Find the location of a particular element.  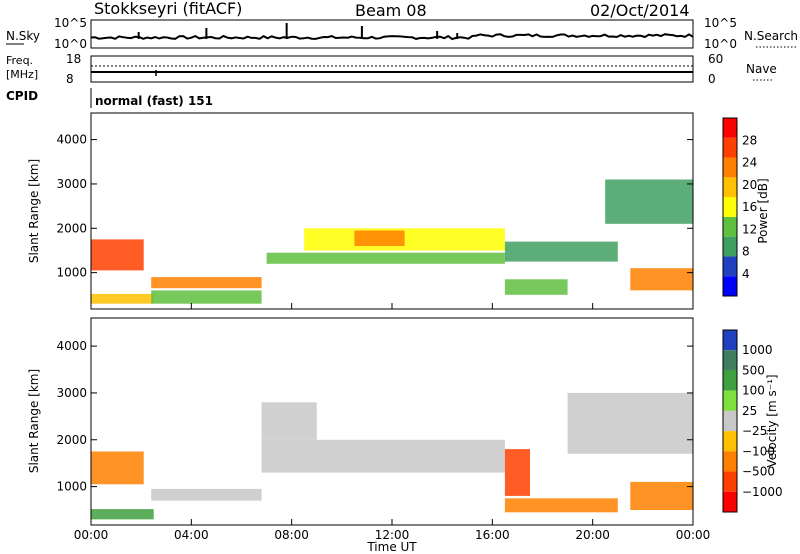

freq-panel: Freq. [MHz] 18 8 60 0 Nave is located at coordinates (391, 69).